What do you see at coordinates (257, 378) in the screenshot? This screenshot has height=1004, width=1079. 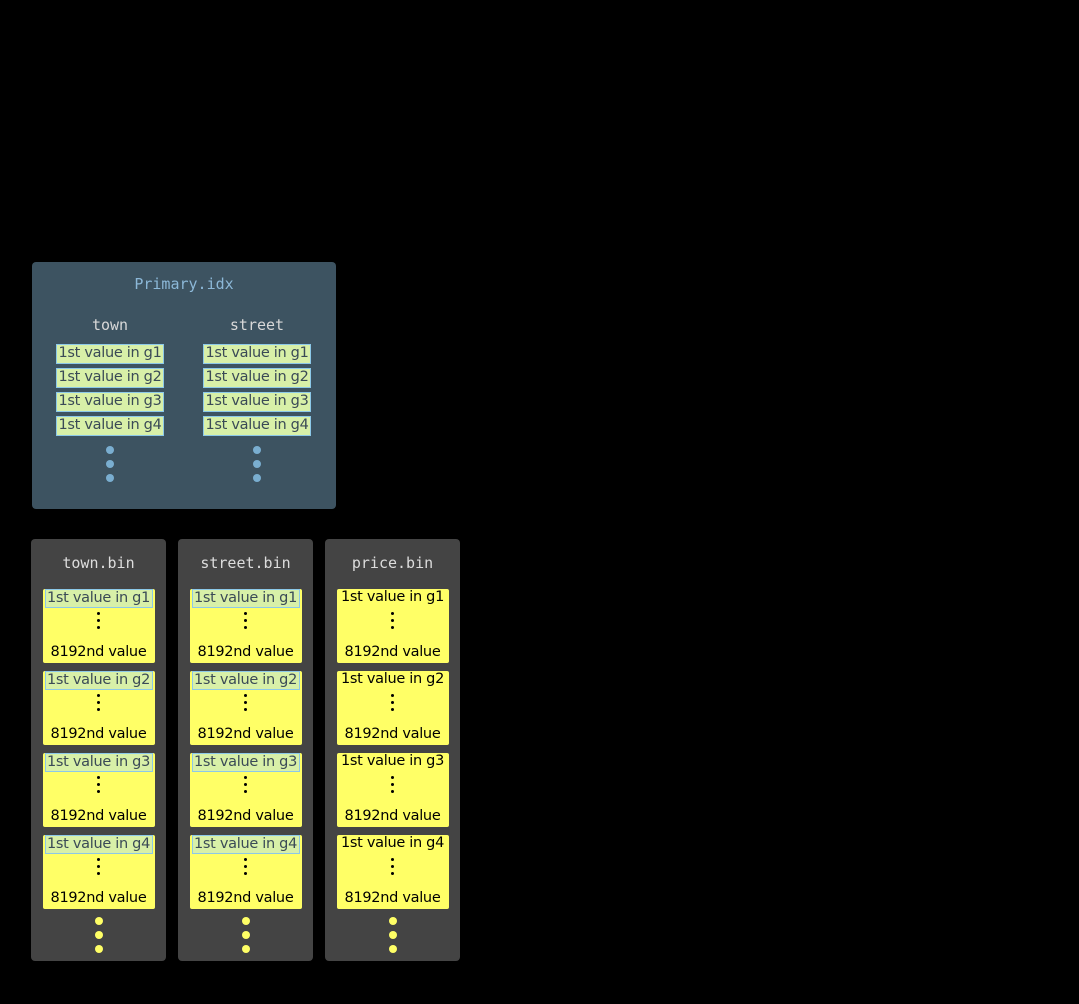 I see `index-entry: 1st value in g2` at bounding box center [257, 378].